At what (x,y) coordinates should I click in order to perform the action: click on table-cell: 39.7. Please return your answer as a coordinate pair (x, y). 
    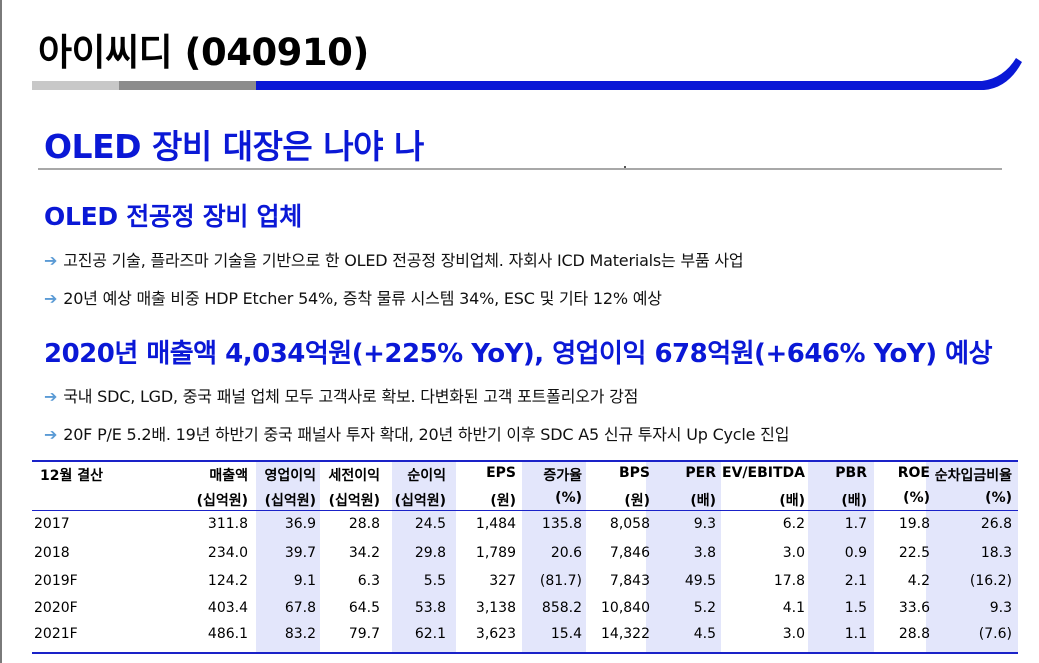
    Looking at the image, I should click on (300, 553).